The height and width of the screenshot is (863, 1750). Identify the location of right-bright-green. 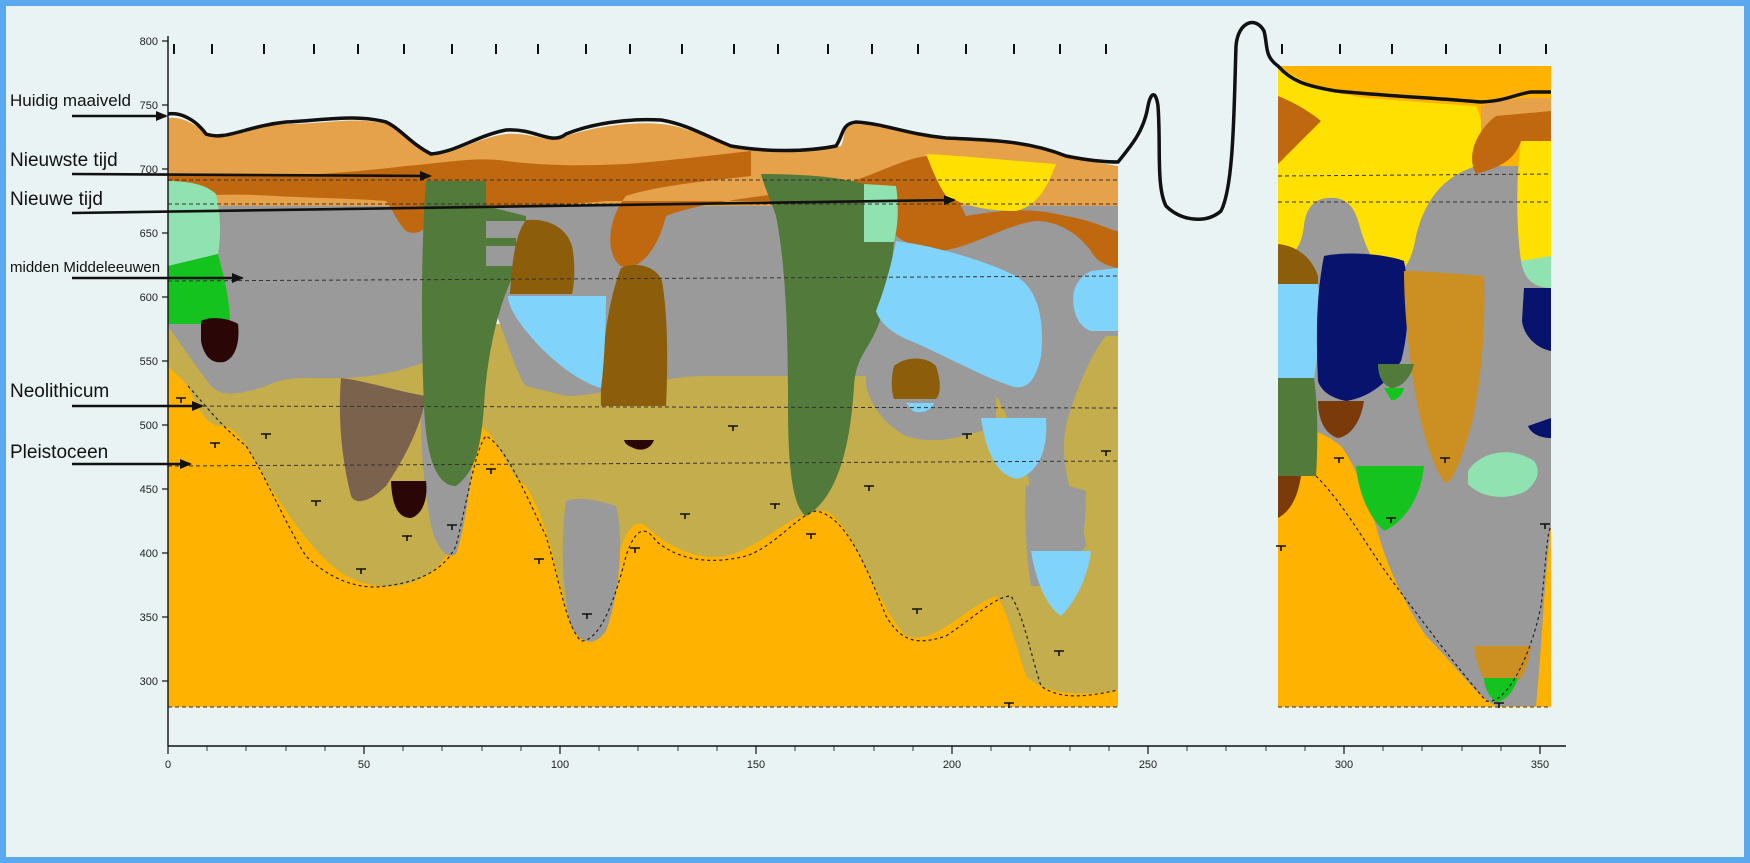
(1390, 498).